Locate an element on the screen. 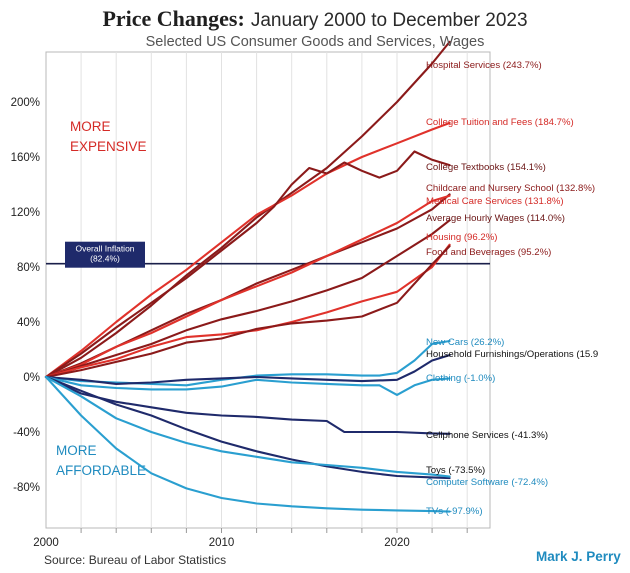  series-label-13: Computer Software (-72.4%) is located at coordinates (487, 482).